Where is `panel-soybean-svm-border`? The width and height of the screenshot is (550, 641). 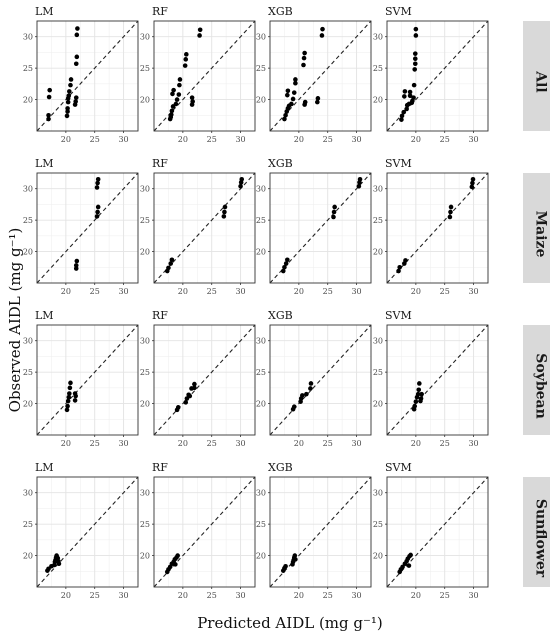
panel-soybean-svm-border is located at coordinates (437, 380).